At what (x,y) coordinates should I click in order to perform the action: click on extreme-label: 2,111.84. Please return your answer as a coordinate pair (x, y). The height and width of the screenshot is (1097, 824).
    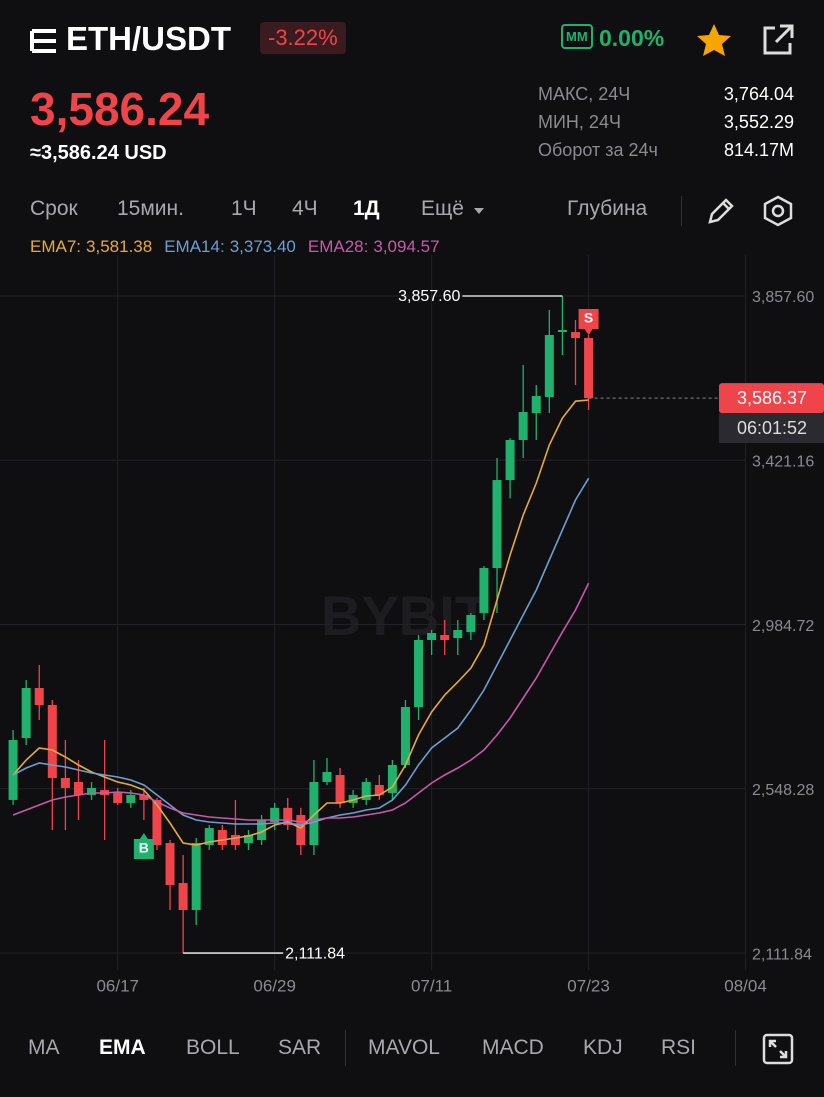
    Looking at the image, I should click on (315, 953).